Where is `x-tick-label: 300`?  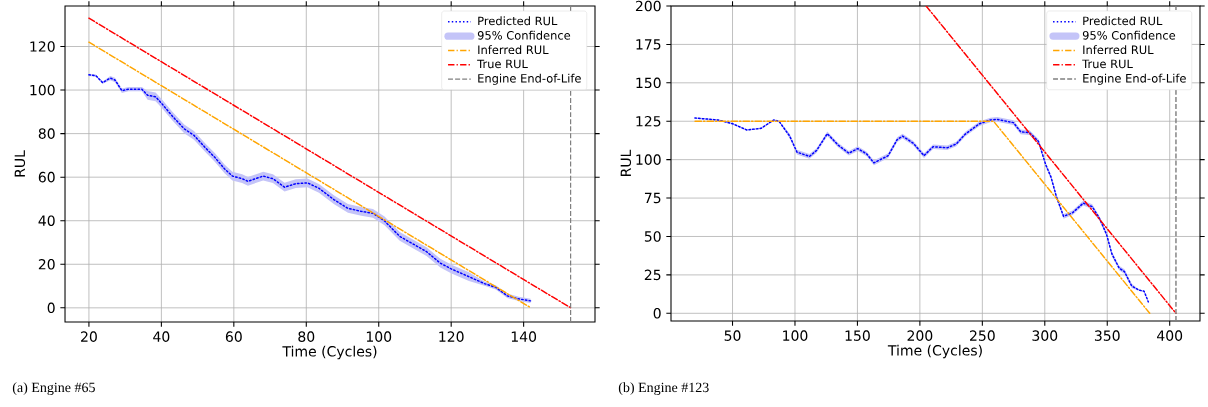 x-tick-label: 300 is located at coordinates (1045, 335).